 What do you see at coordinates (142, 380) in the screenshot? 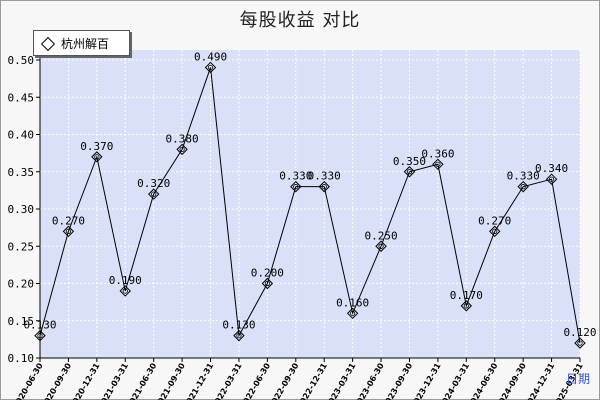
I see `x-tick-label: 2021-06-30` at bounding box center [142, 380].